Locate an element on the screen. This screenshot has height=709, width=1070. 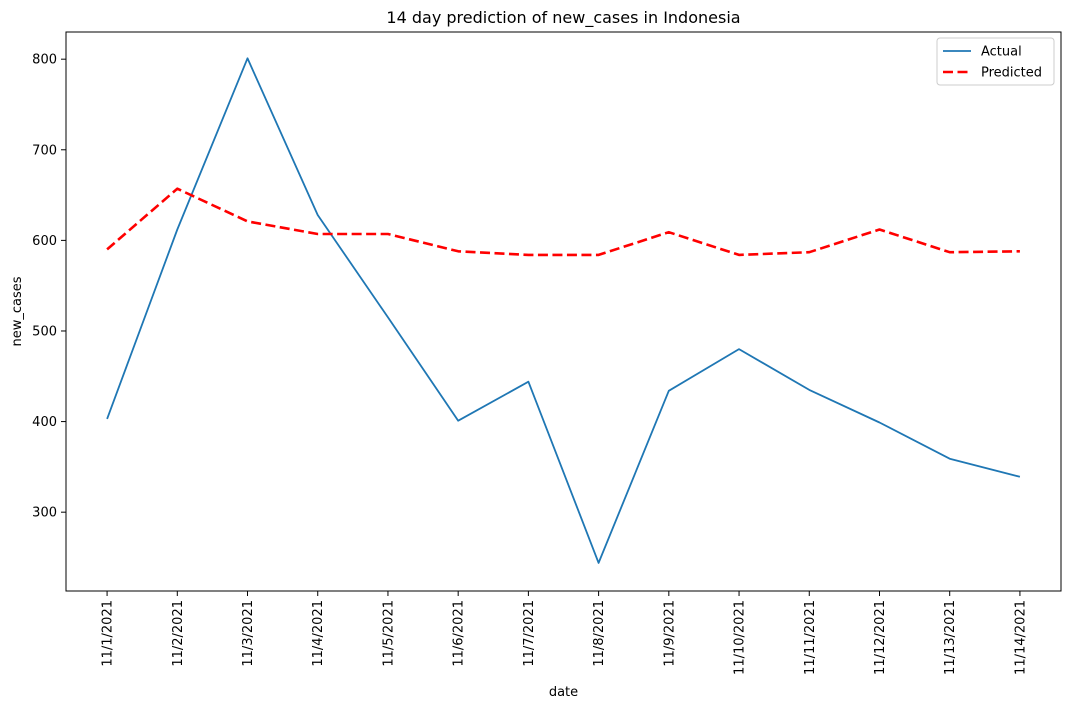
y-tick-label: 700 is located at coordinates (44, 150).